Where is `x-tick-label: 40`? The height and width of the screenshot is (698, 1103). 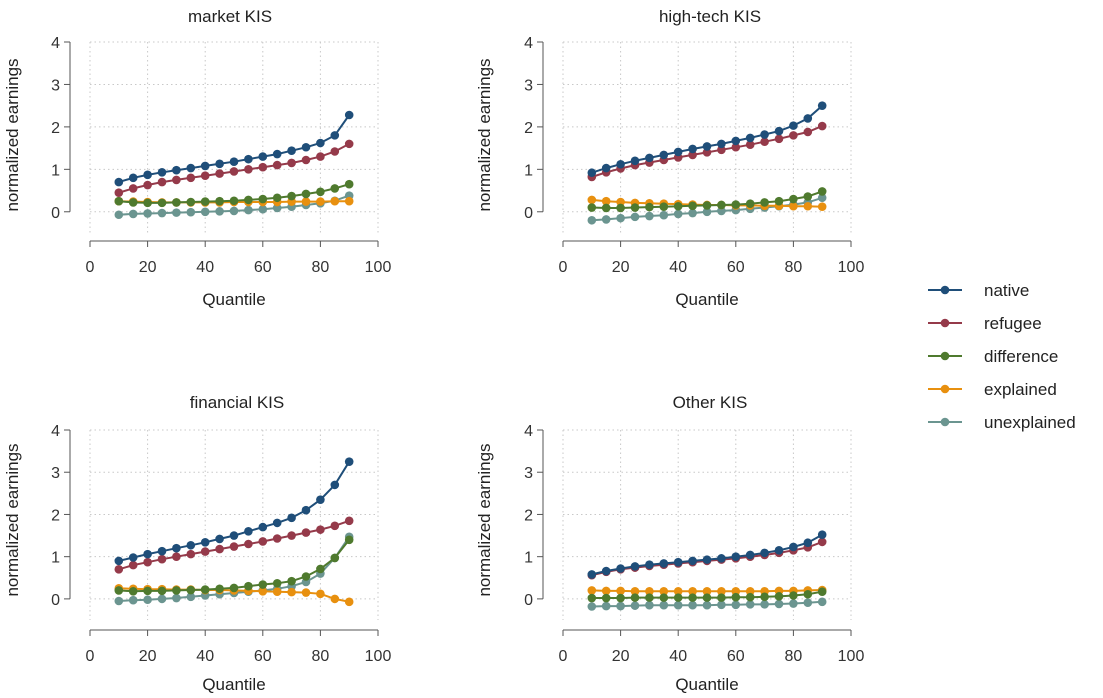 x-tick-label: 40 is located at coordinates (205, 267).